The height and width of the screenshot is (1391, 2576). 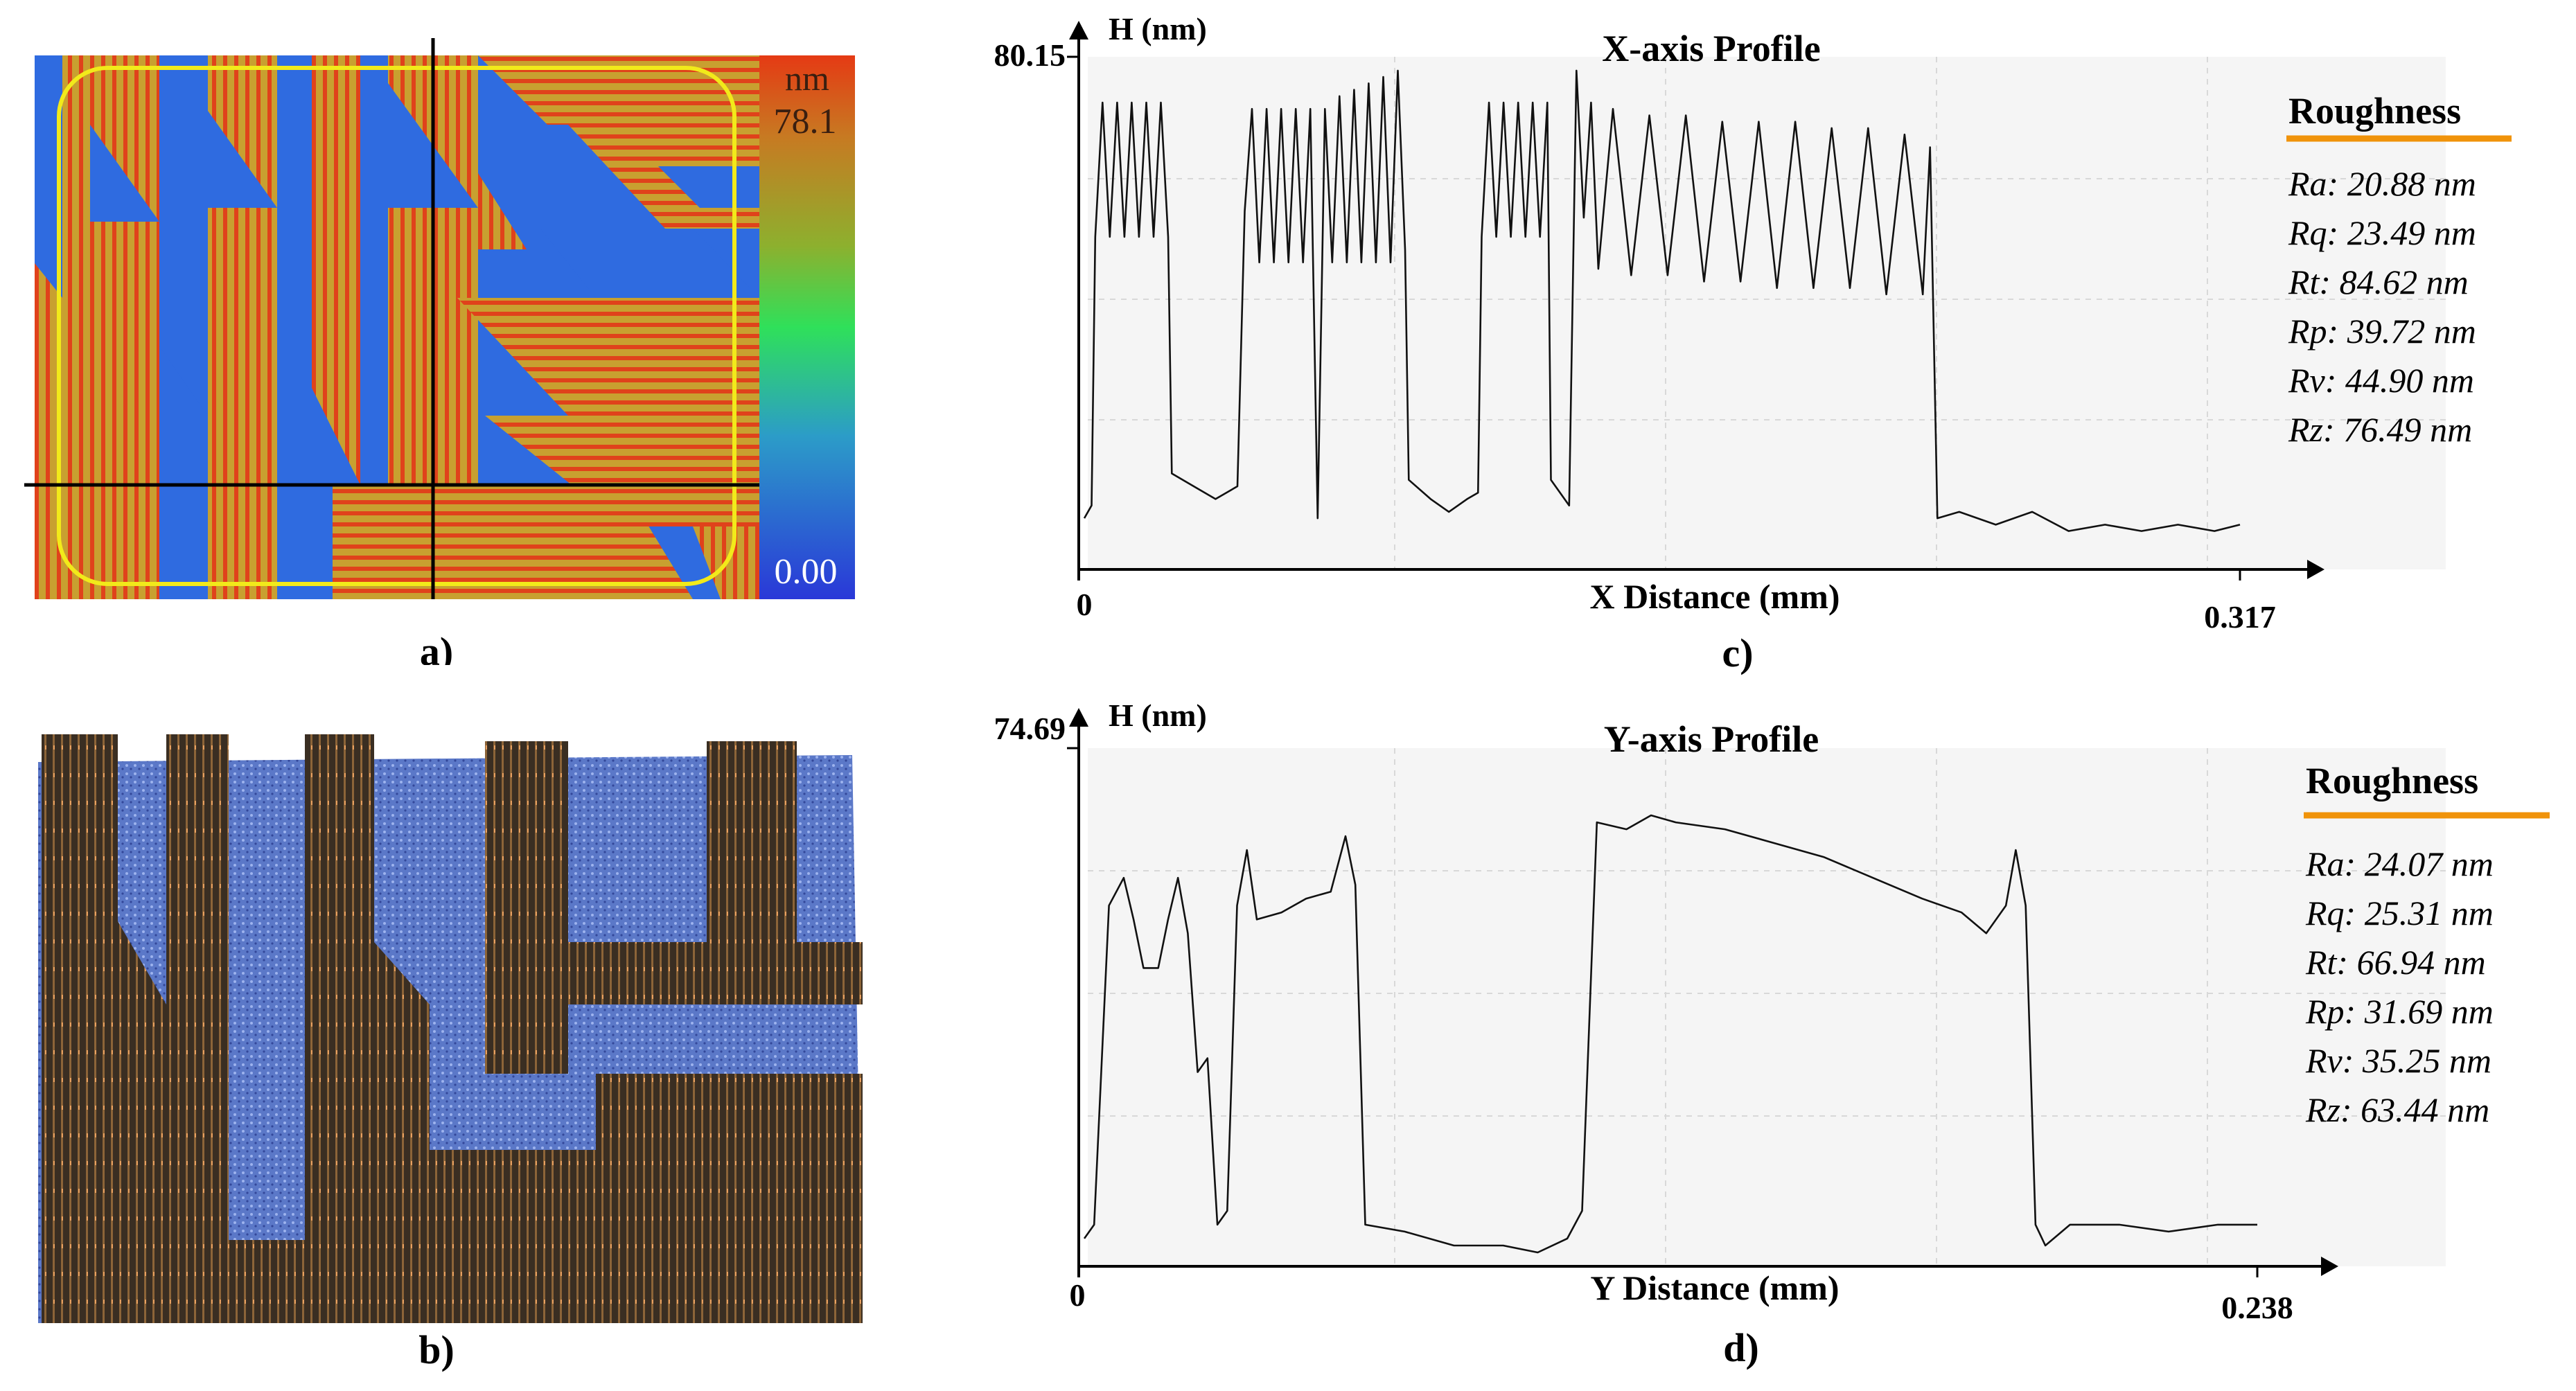 What do you see at coordinates (2381, 380) in the screenshot?
I see `roughness-rv: Rv: 44.90 nm` at bounding box center [2381, 380].